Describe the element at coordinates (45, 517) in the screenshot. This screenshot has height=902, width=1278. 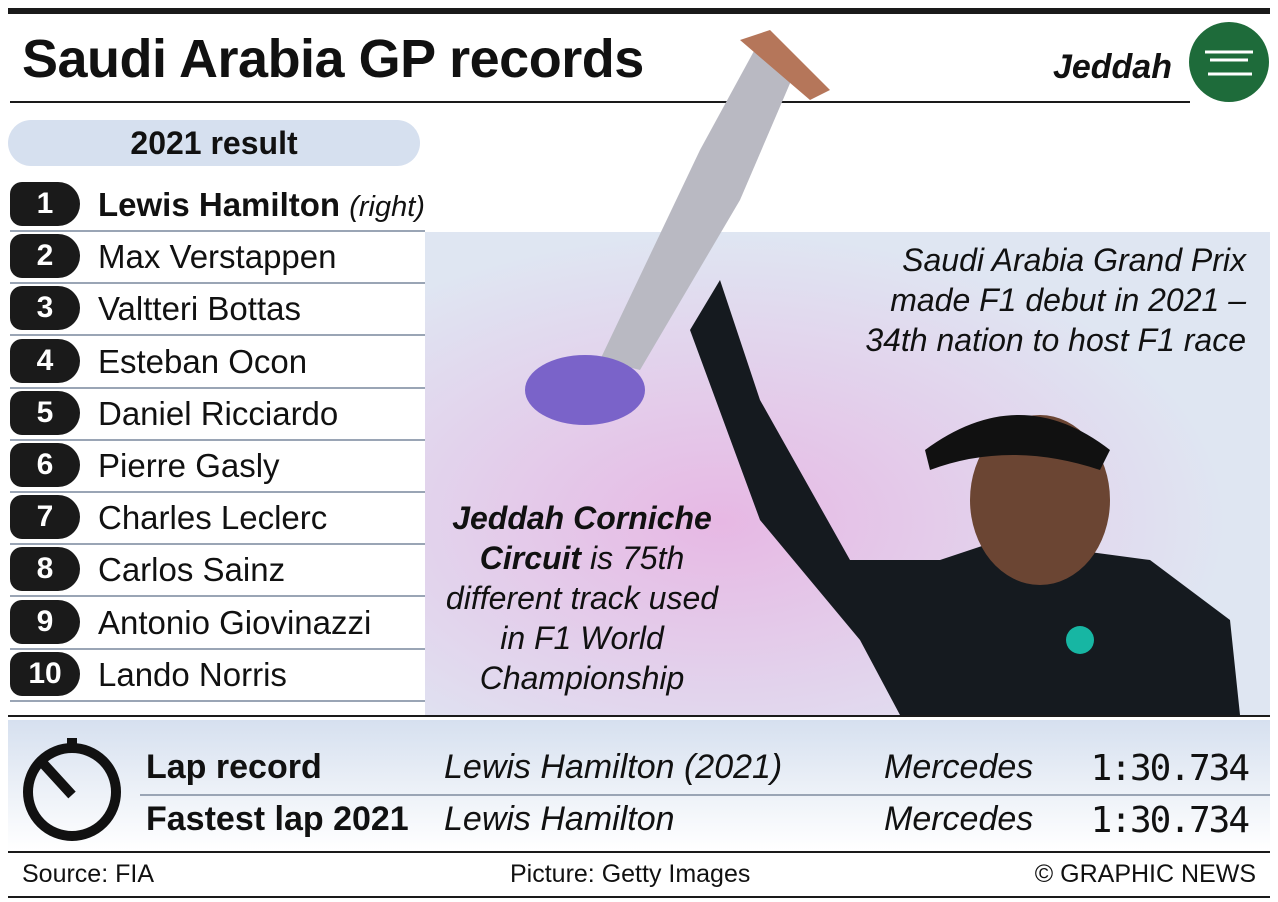
I see `position-badge: 7` at that location.